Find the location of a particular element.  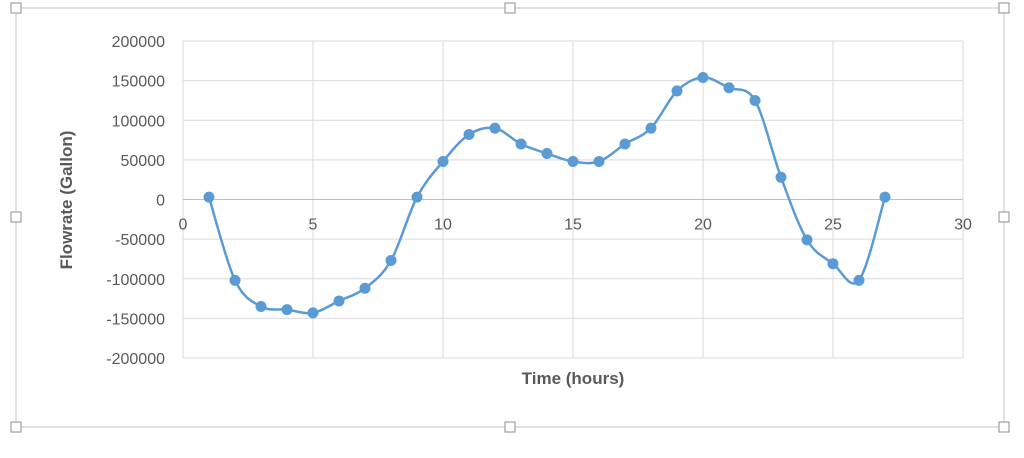

x-tick-labels: 0 5 10 15 20 25 30 is located at coordinates (575, 225).